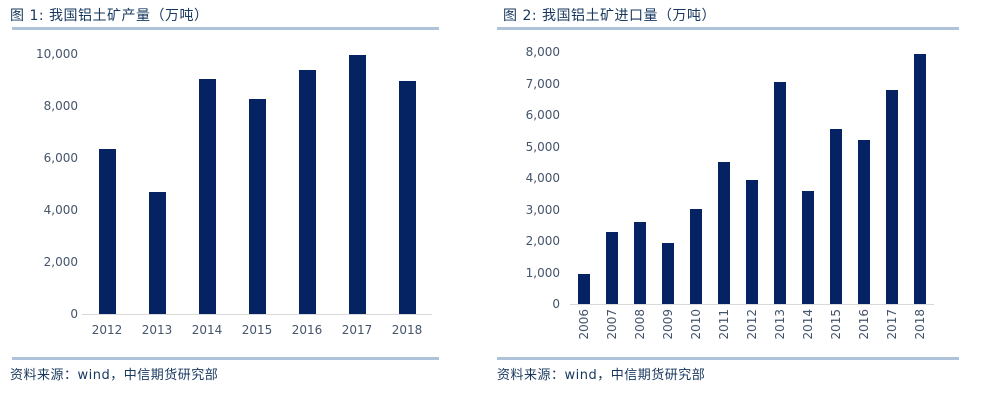 This screenshot has width=987, height=404. What do you see at coordinates (728, 28) in the screenshot?
I see `figure-2-top-divider` at bounding box center [728, 28].